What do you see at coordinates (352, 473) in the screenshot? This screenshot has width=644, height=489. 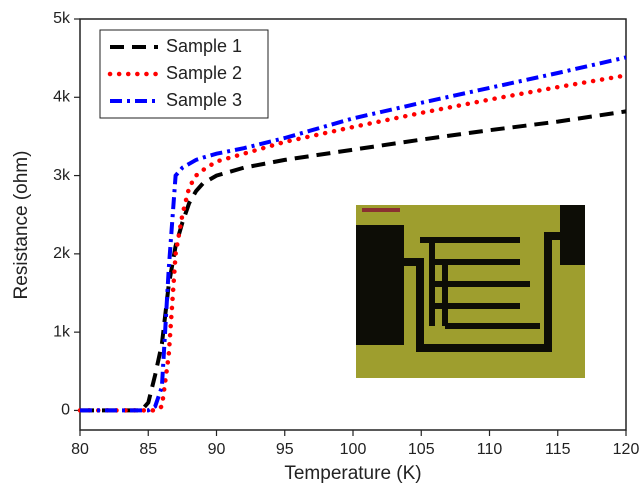 I see `x-axis-title: Temperature (K)` at bounding box center [352, 473].